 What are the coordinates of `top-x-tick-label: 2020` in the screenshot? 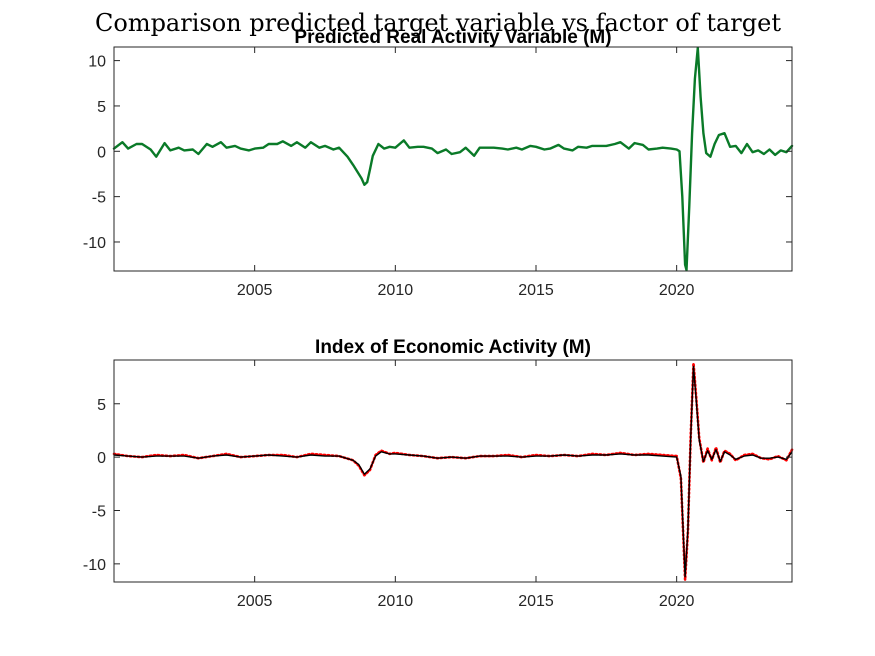 It's located at (677, 290).